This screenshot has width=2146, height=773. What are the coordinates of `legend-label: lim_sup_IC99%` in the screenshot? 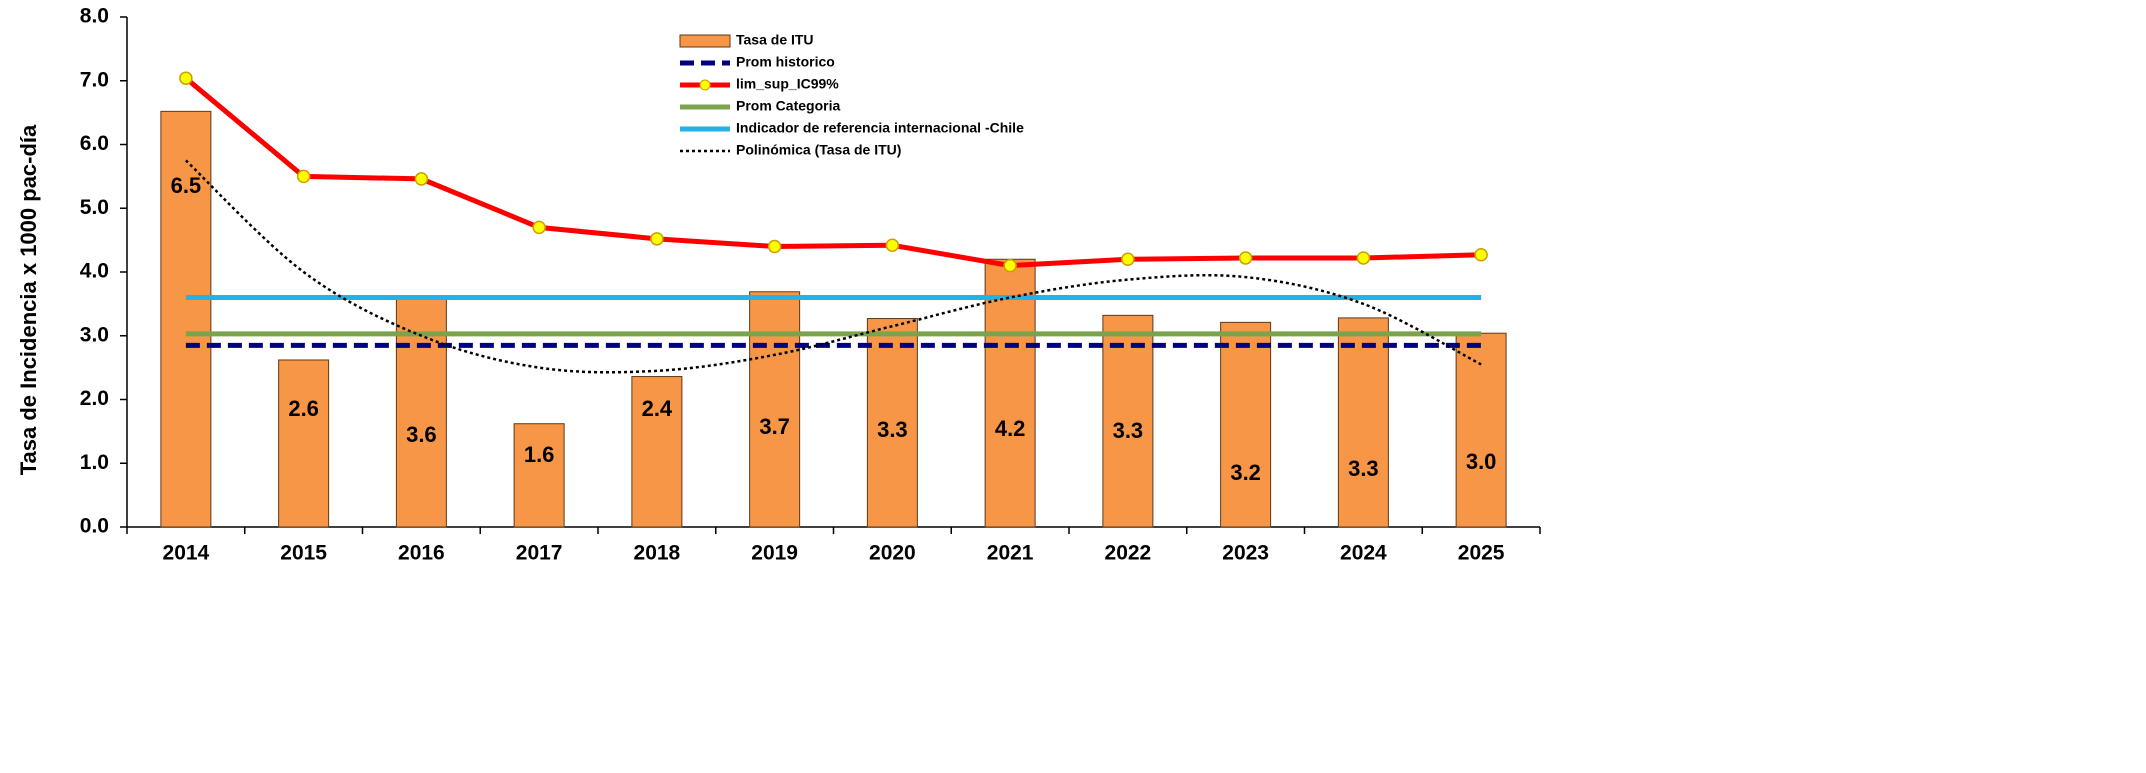 It's located at (787, 84).